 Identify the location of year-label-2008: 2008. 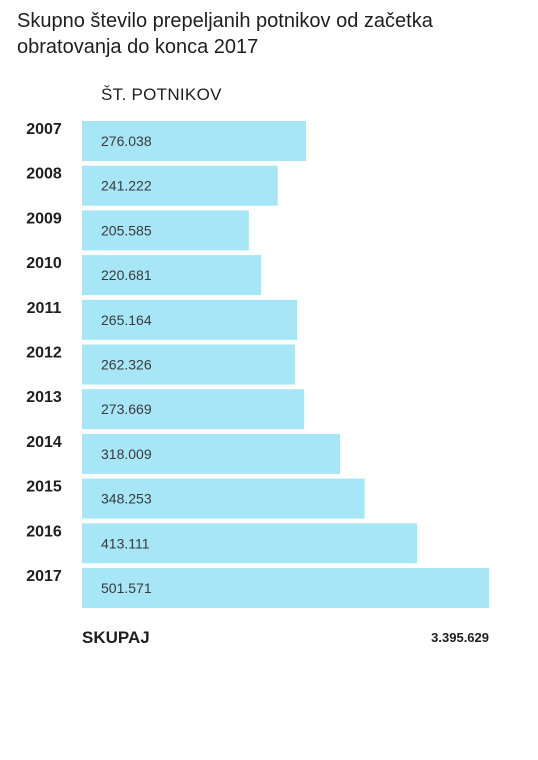
(44, 174).